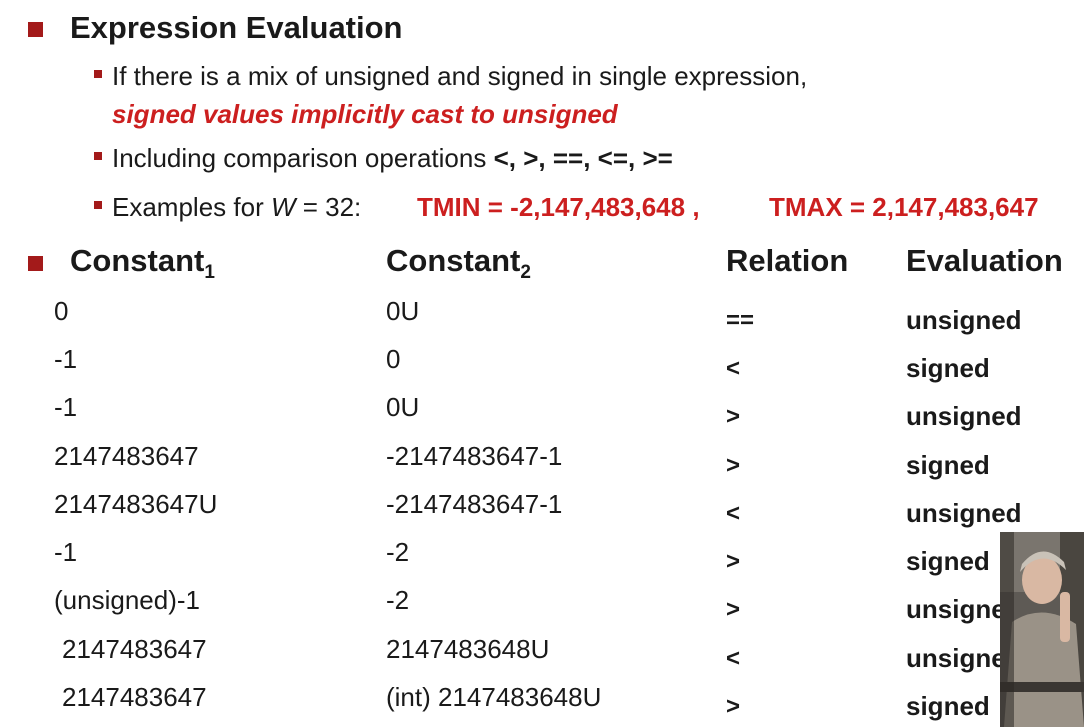 The height and width of the screenshot is (727, 1084). I want to click on constant2-cell: 2147483648U, so click(468, 649).